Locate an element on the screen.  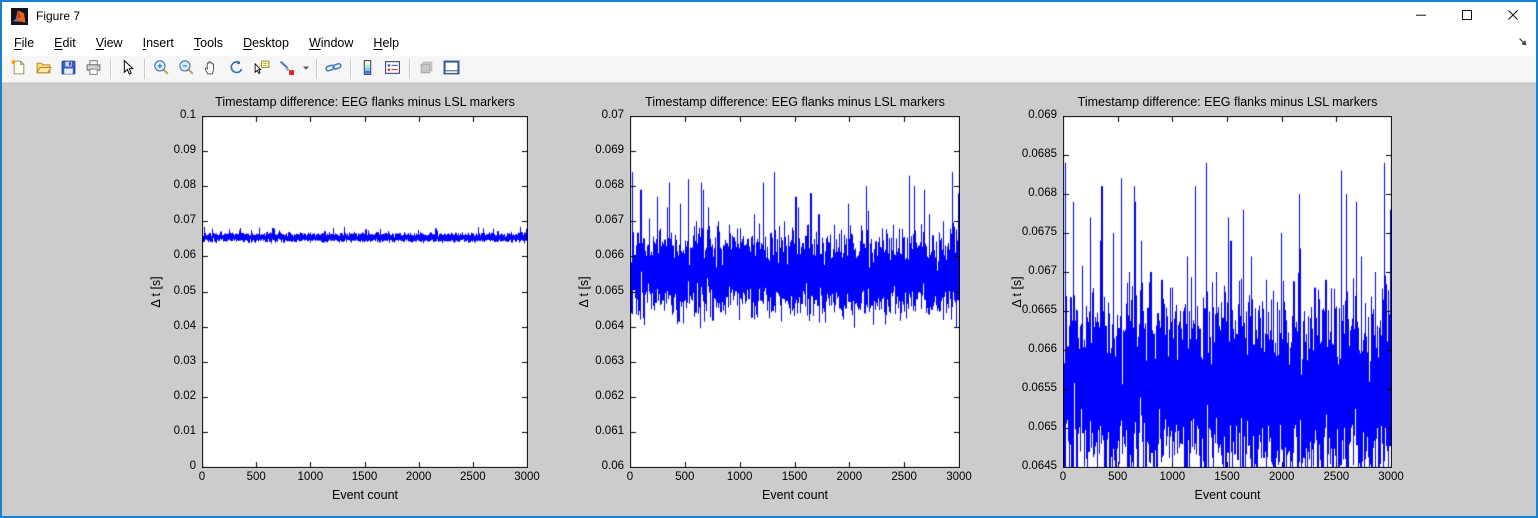
hide-plot-tools-button is located at coordinates (426, 69).